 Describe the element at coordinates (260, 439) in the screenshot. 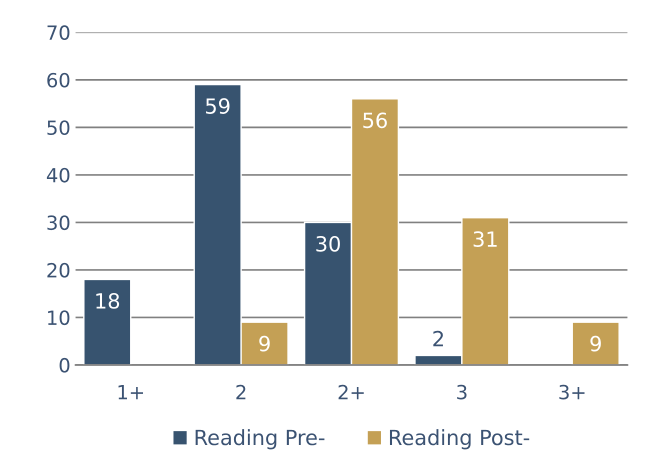

I see `legend-label: Reading Pre-` at that location.